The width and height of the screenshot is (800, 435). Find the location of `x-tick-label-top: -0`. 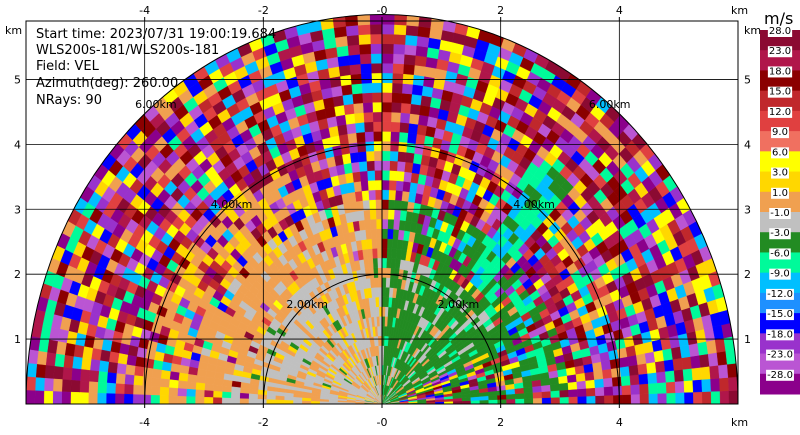

x-tick-label-top: -0 is located at coordinates (382, 10).